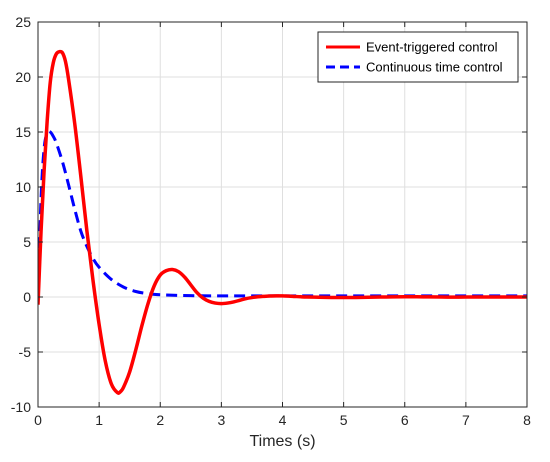 The image size is (550, 462). What do you see at coordinates (283, 420) in the screenshot?
I see `x-tick-label: 4` at bounding box center [283, 420].